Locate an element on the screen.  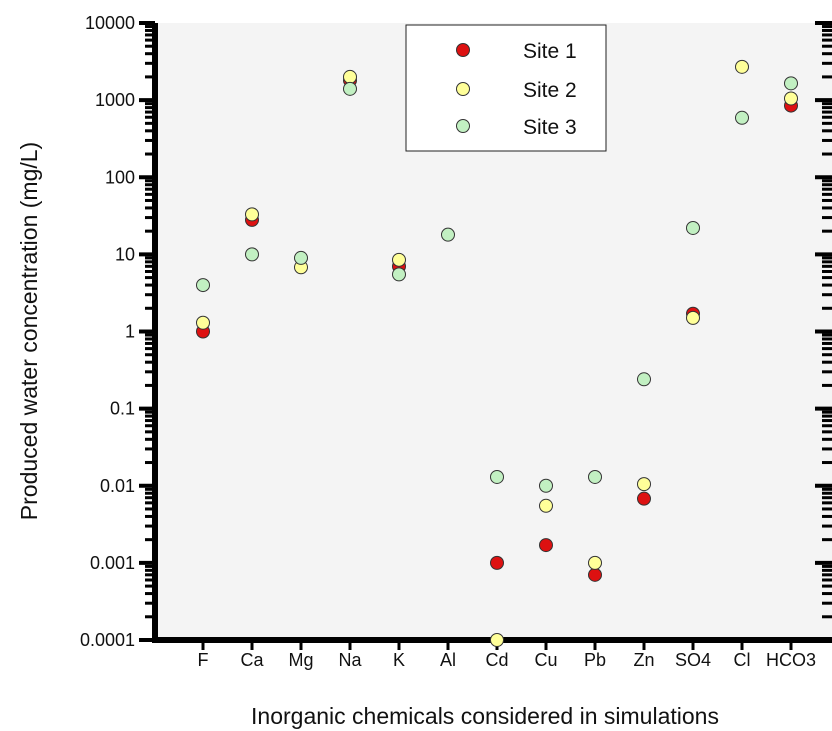
y-tick-labels: 0.0001 0.001 0.01 0.1 1 10 100 1000 10000 is located at coordinates (107, 331).